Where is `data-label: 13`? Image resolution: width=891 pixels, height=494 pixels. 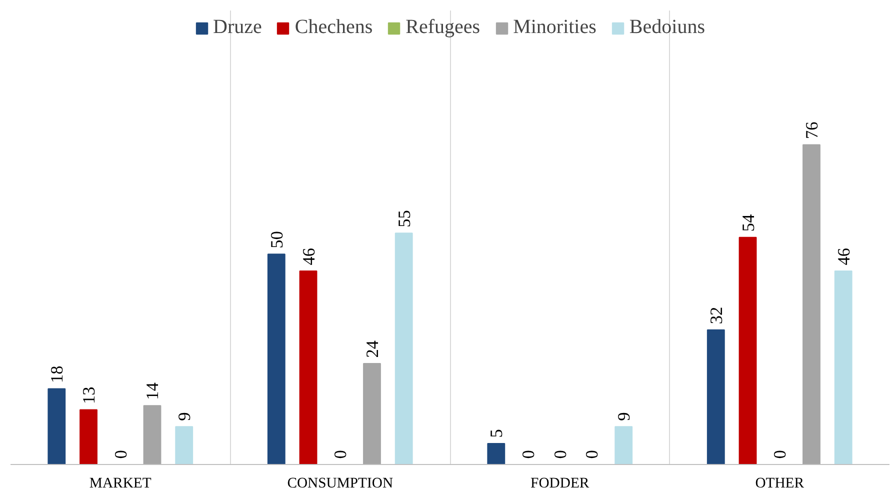 data-label: 13 is located at coordinates (89, 395).